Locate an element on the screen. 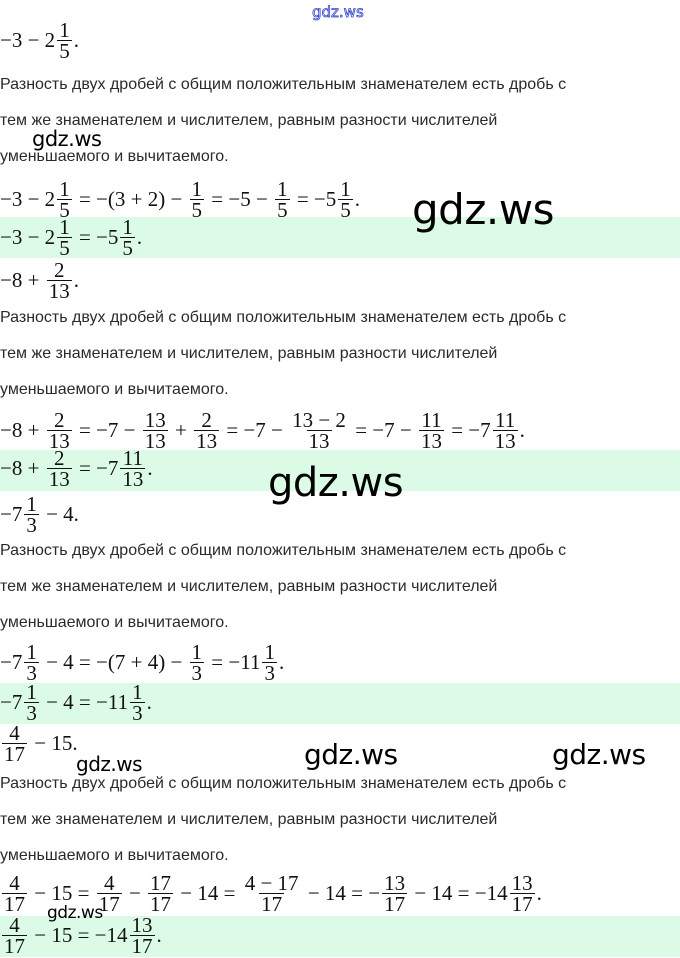  problem-2-expression: −8 + 2 13. is located at coordinates (39, 280).